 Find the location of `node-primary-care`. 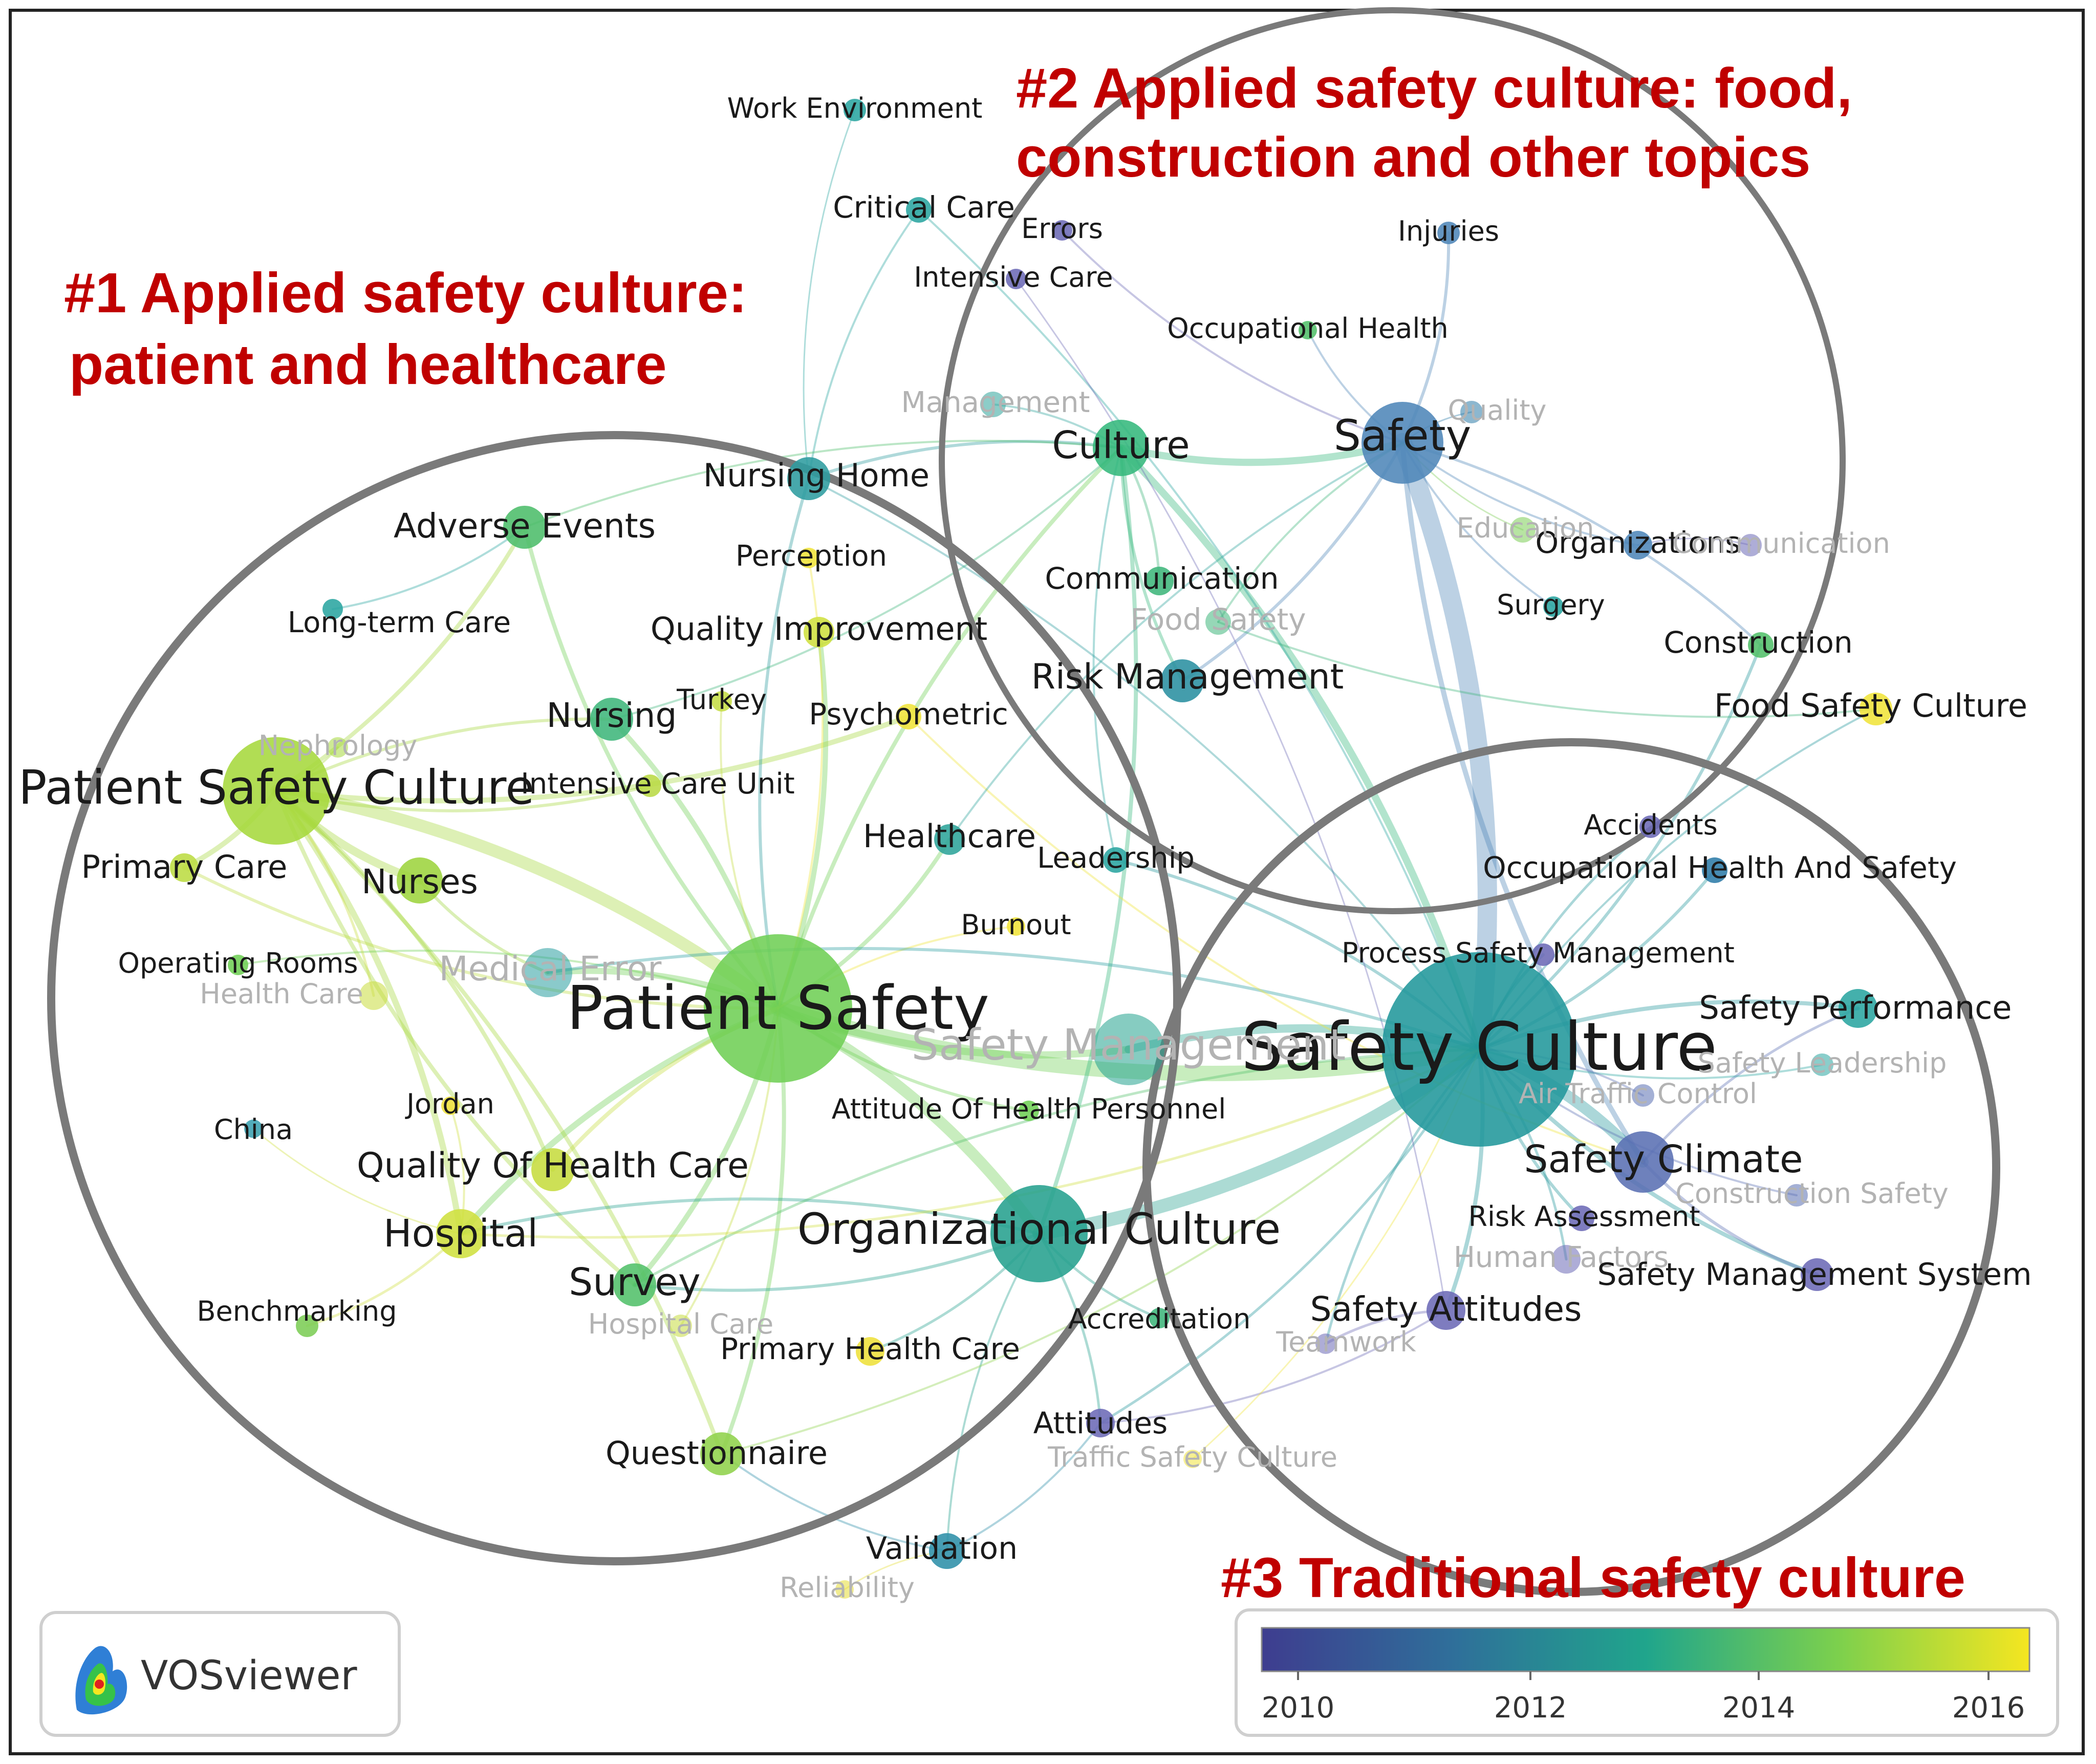

node-primary-care is located at coordinates (184, 867).